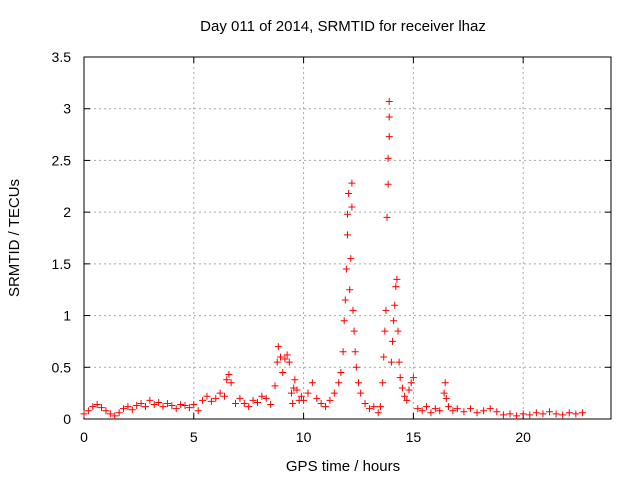 The image size is (640, 480). Describe the element at coordinates (62, 160) in the screenshot. I see `y-tick-label: 2.5` at that location.